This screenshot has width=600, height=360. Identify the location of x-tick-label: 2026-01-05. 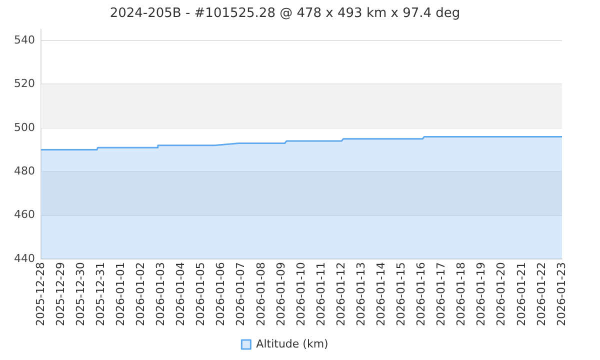
(201, 294).